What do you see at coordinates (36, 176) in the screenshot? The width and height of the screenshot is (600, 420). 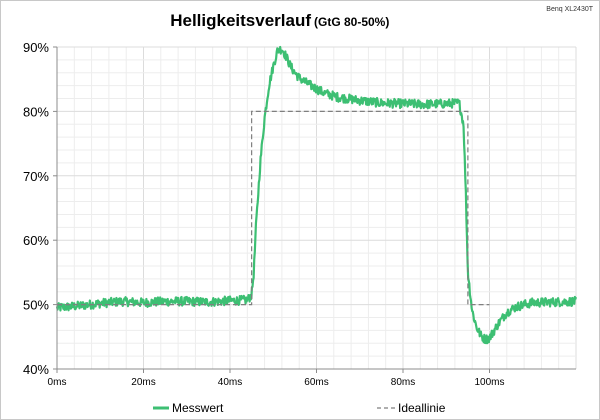 I see `y-tick-label: 70%` at bounding box center [36, 176].